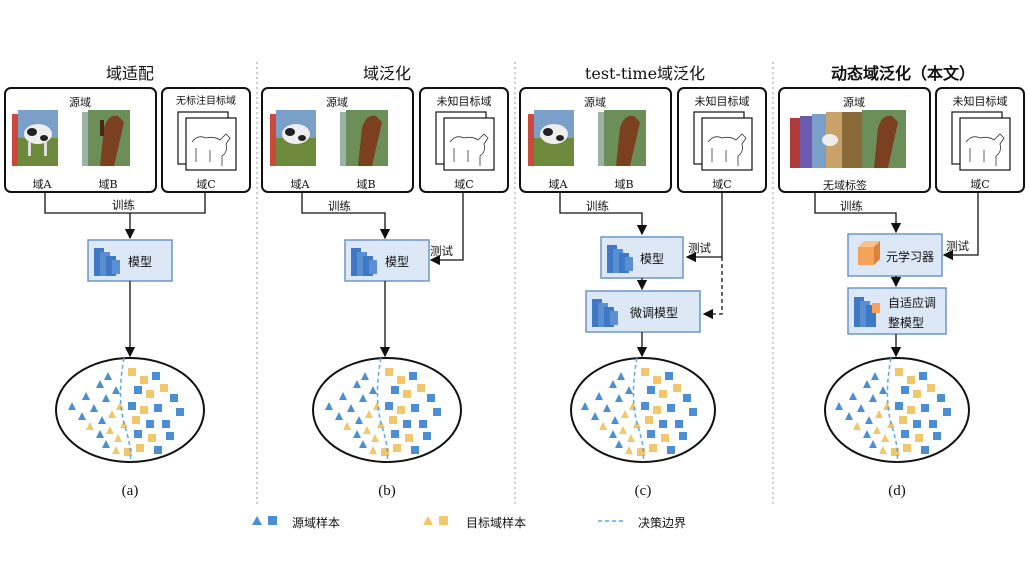 This screenshot has height=573, width=1029. What do you see at coordinates (207, 141) in the screenshot?
I see `panel-a-target-sketch` at bounding box center [207, 141].